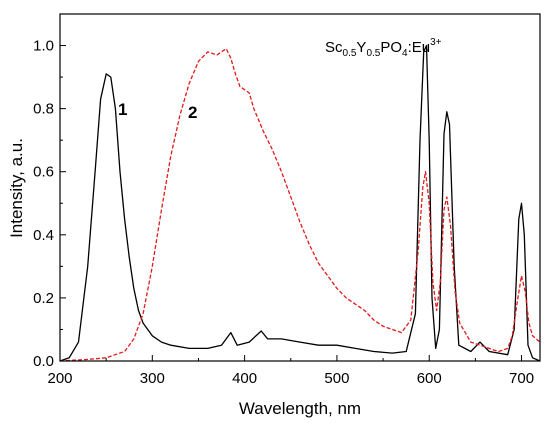 The height and width of the screenshot is (426, 550). What do you see at coordinates (43, 298) in the screenshot?
I see `y-tick-label: 0.2` at bounding box center [43, 298].